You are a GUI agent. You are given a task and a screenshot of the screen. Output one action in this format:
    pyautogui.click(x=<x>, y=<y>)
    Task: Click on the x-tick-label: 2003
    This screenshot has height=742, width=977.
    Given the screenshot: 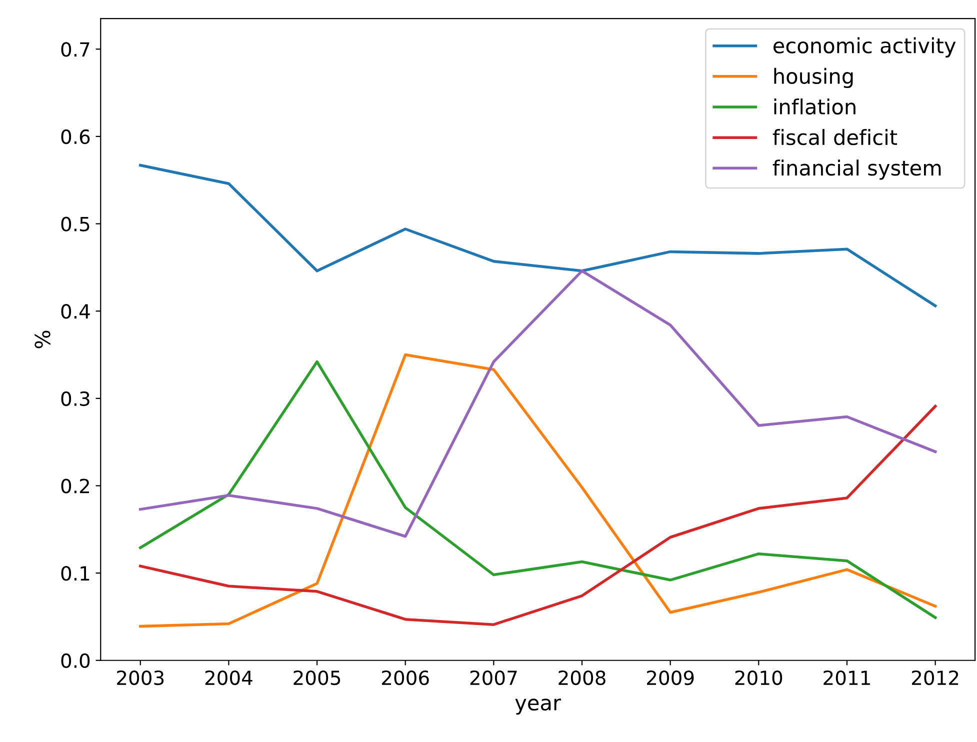 What is the action you would take?
    pyautogui.click(x=140, y=678)
    